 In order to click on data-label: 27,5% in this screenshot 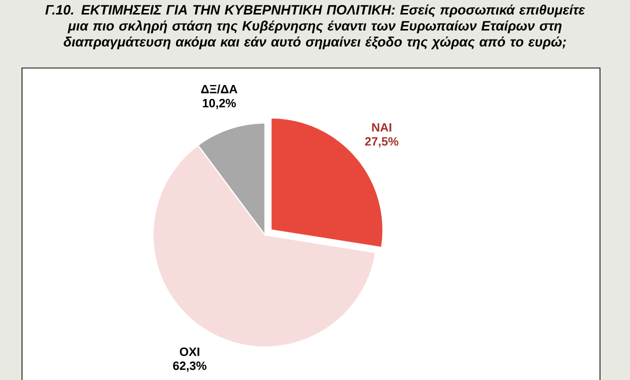, I will do `click(381, 142)`.